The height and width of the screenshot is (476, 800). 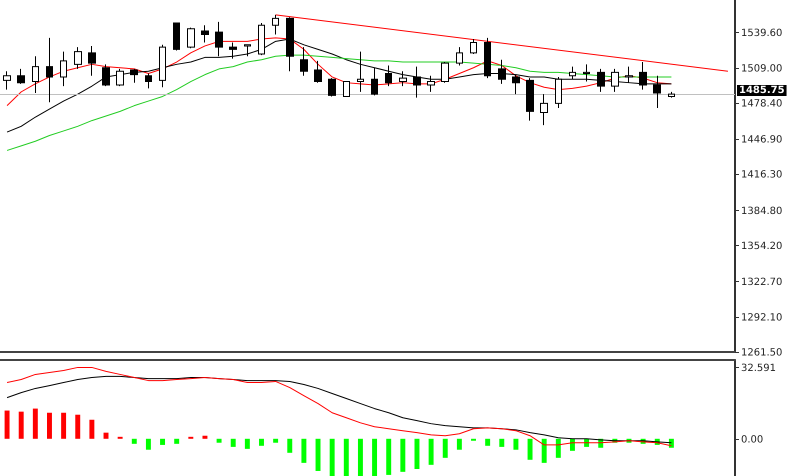 What do you see at coordinates (761, 282) in the screenshot?
I see `y-tick-label: 1322.70` at bounding box center [761, 282].